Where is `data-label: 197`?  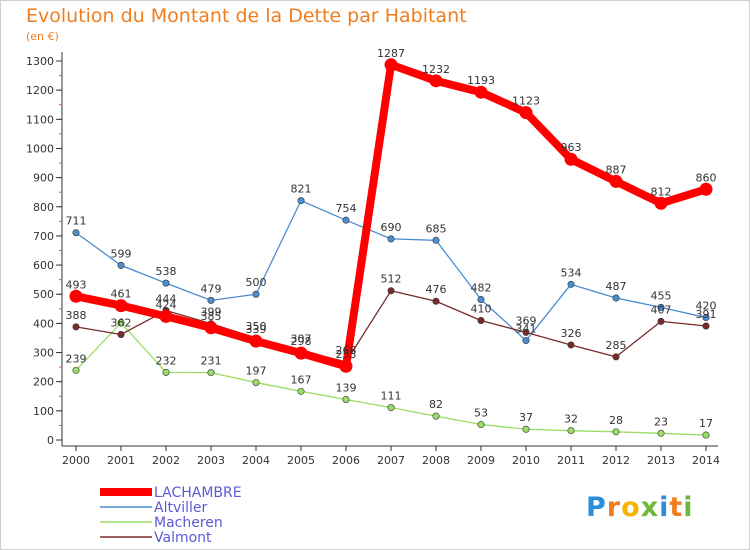
data-label: 197 is located at coordinates (256, 371).